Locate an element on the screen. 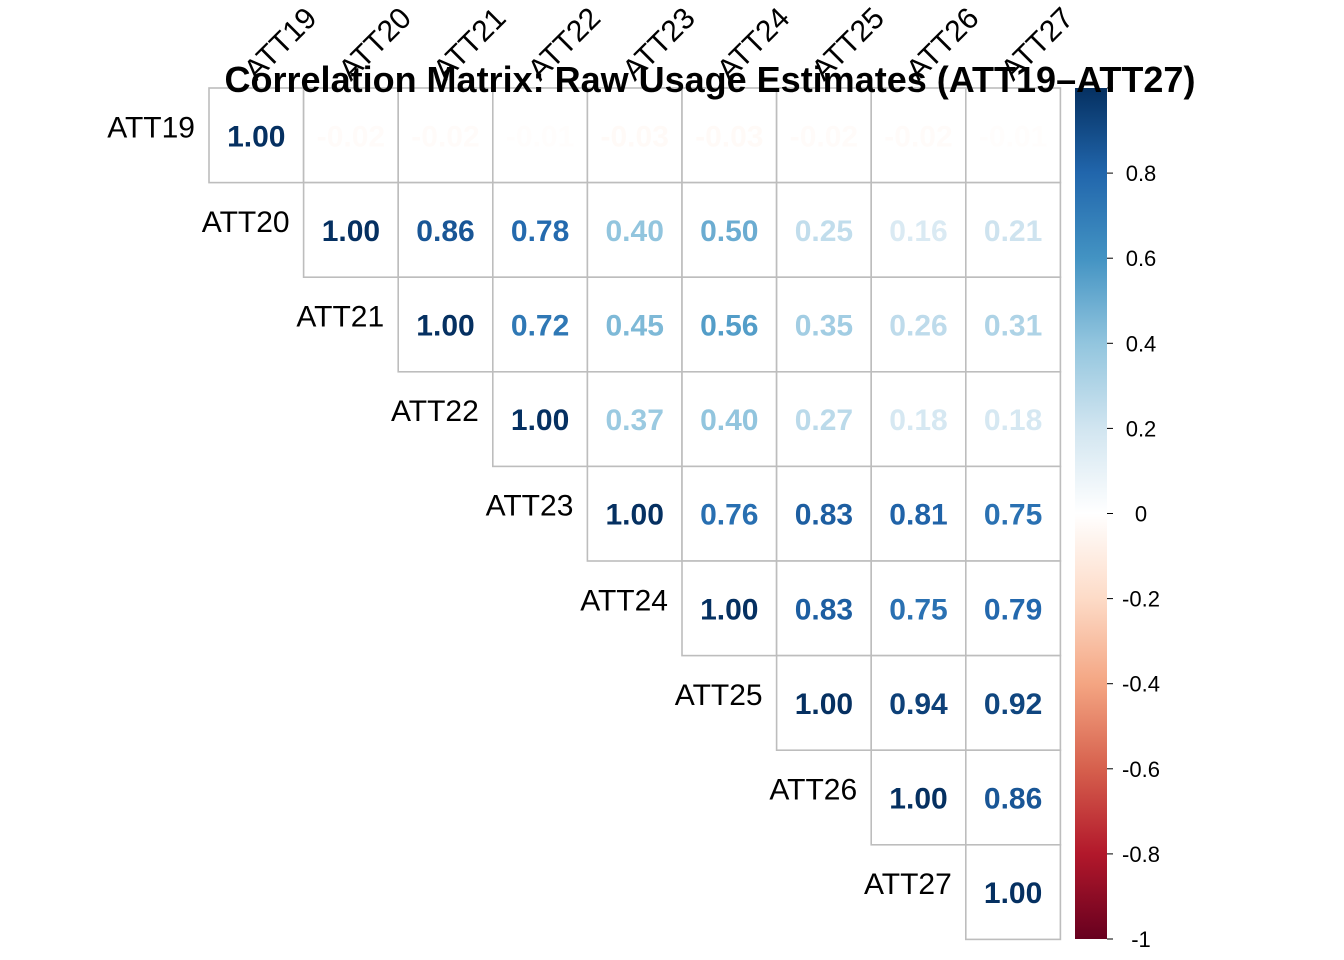 The width and height of the screenshot is (1344, 960). cell-value-label: 0.92 is located at coordinates (1013, 704).